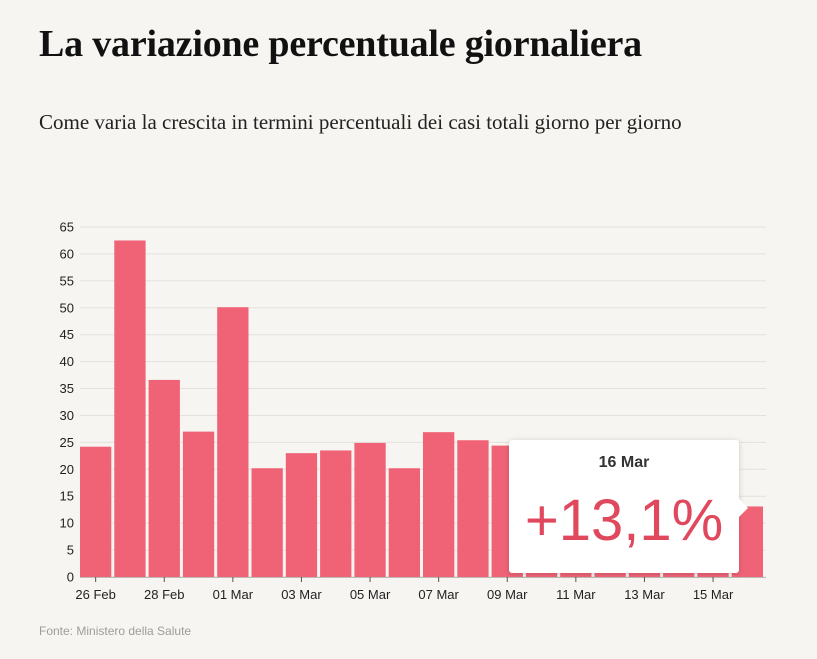 The height and width of the screenshot is (659, 817). I want to click on source-note: Fonte: Ministero della Salute, so click(115, 631).